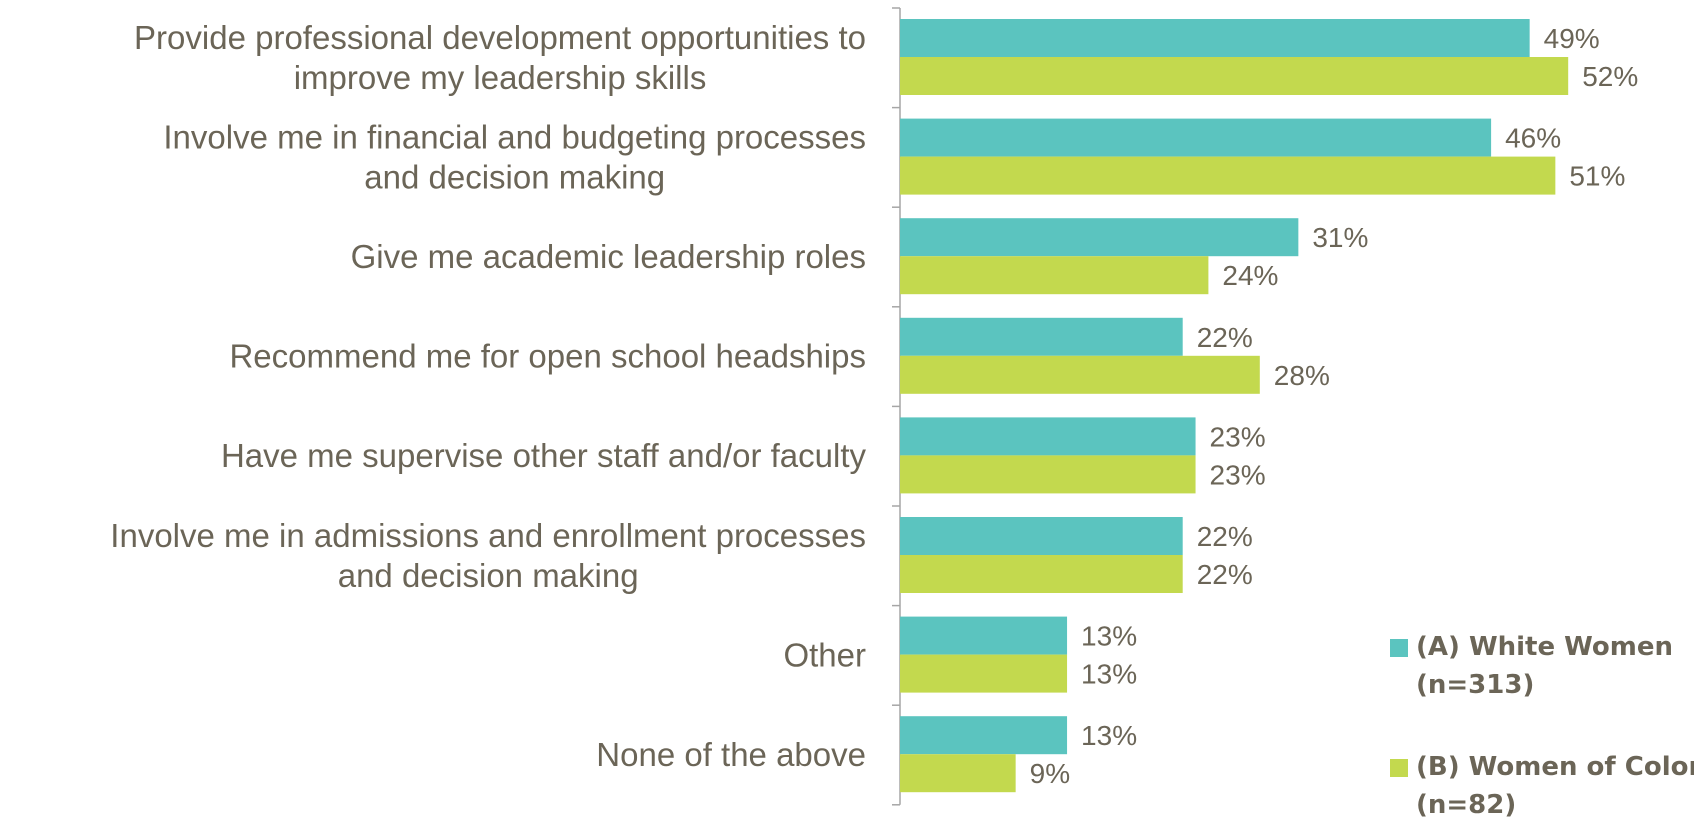 This screenshot has height=833, width=1694. What do you see at coordinates (1302, 375) in the screenshot?
I see `data-label: 28%` at bounding box center [1302, 375].